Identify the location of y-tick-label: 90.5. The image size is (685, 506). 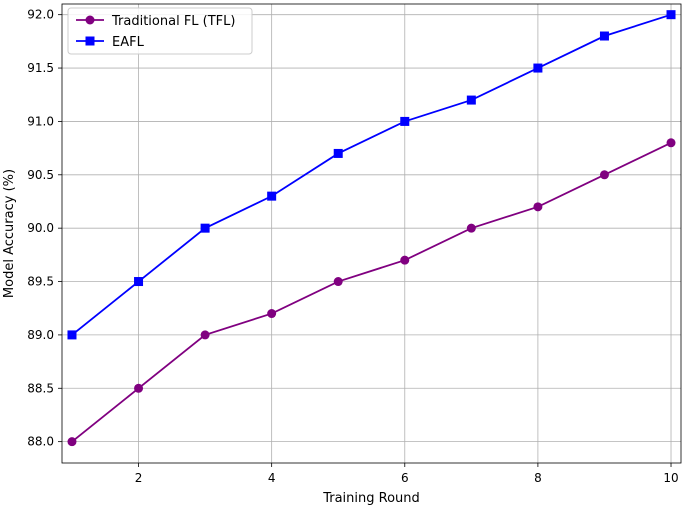
(40, 175).